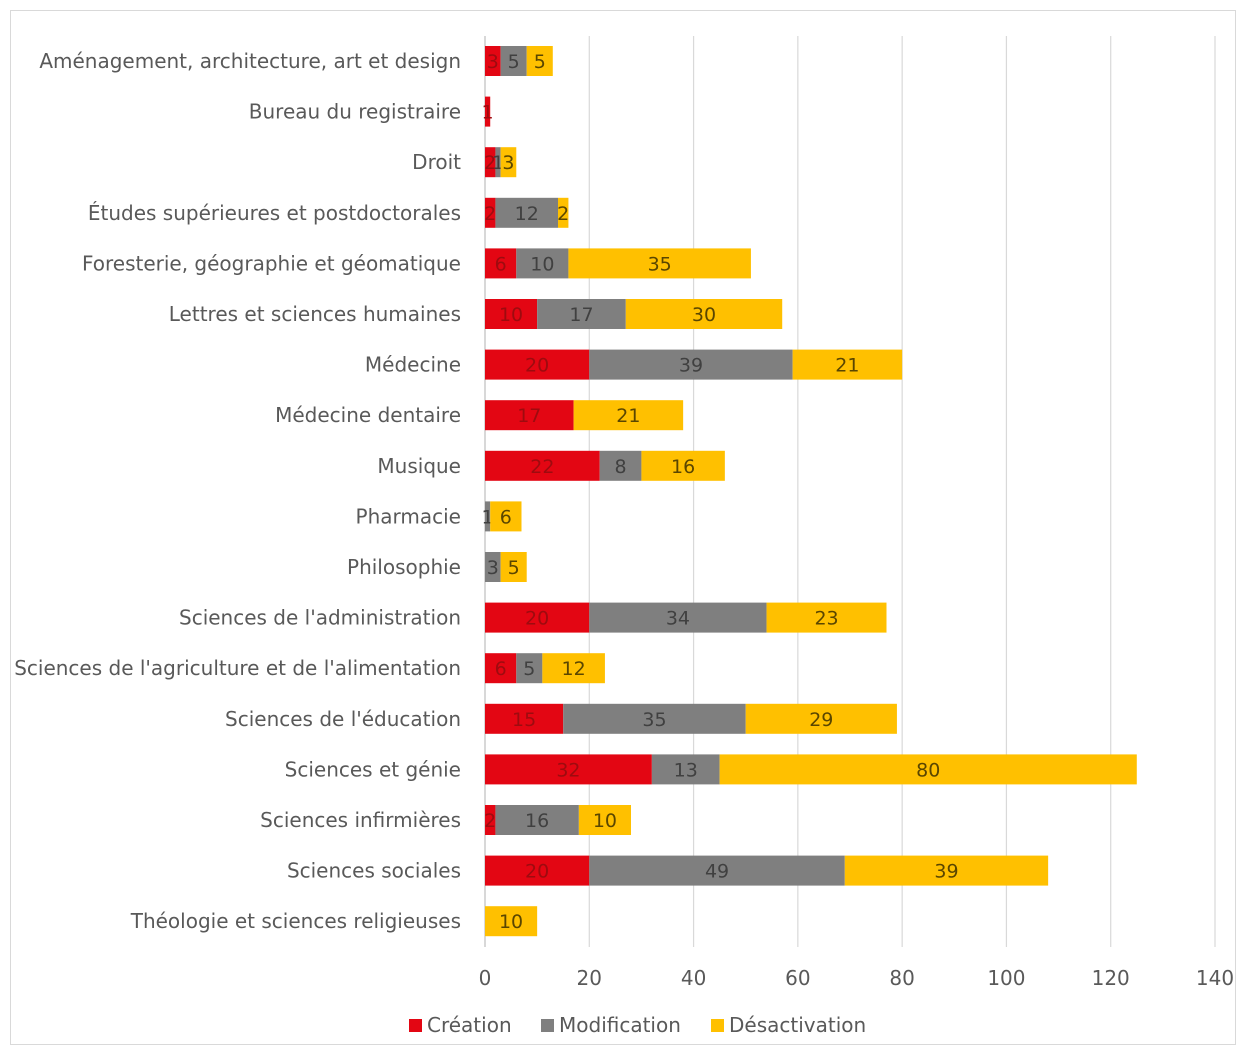 This screenshot has height=1055, width=1246. I want to click on data-label: 12, so click(527, 214).